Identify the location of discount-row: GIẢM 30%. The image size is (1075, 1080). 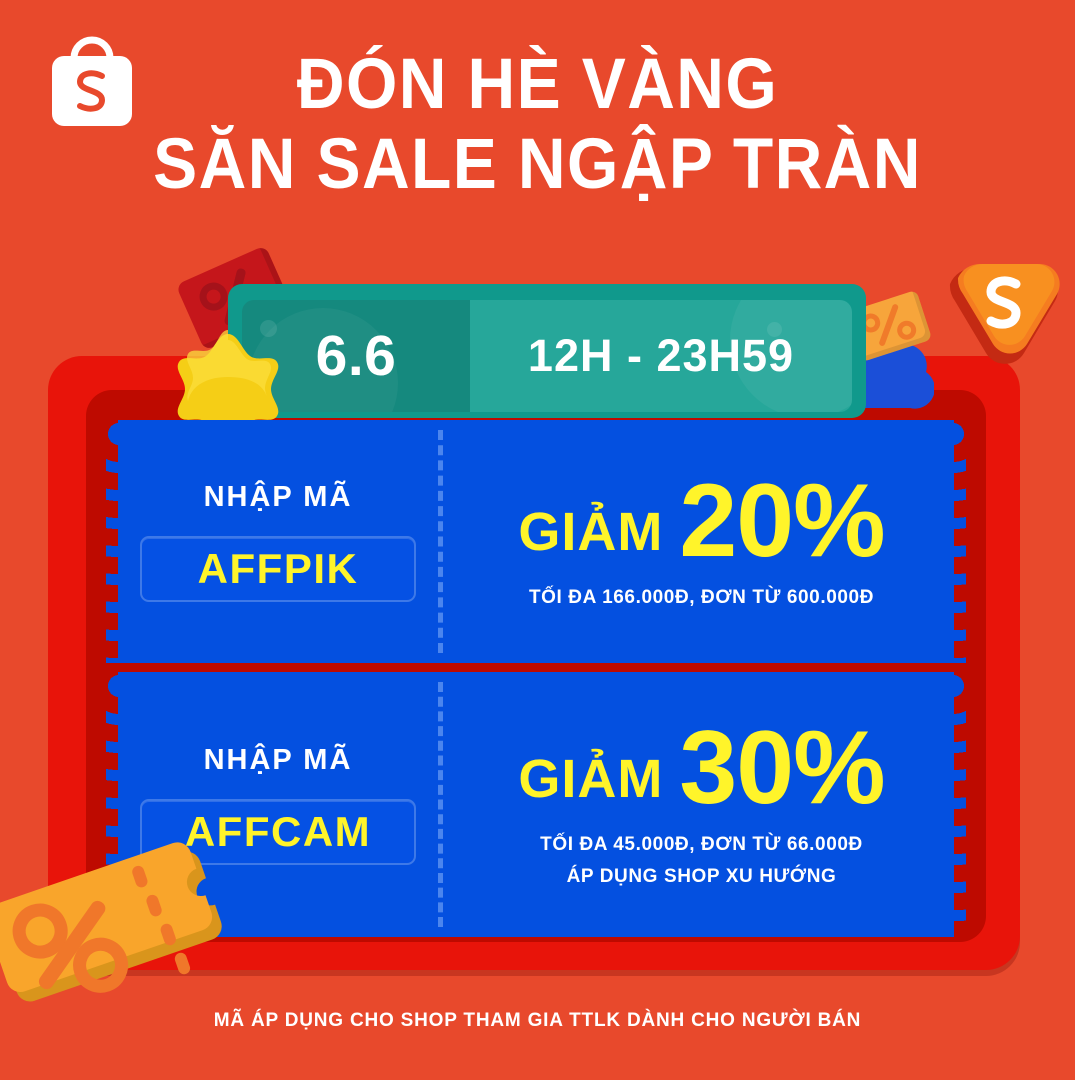
(701, 767).